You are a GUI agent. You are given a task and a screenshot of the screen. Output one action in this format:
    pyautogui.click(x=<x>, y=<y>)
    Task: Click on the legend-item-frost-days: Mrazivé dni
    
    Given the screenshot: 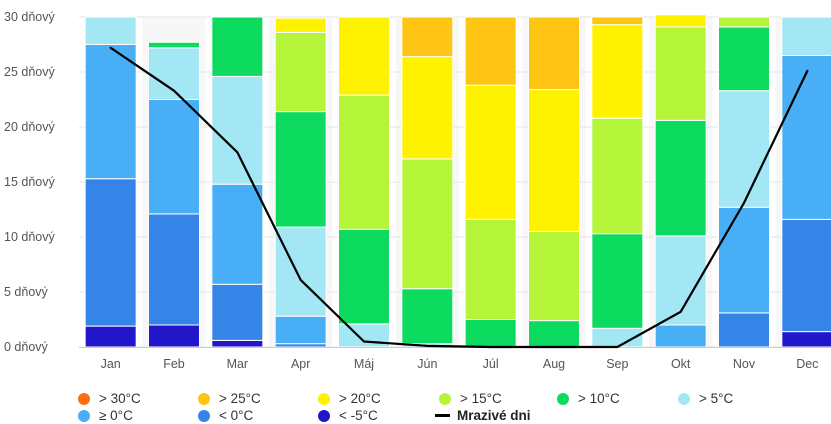 What is the action you would take?
    pyautogui.click(x=483, y=415)
    